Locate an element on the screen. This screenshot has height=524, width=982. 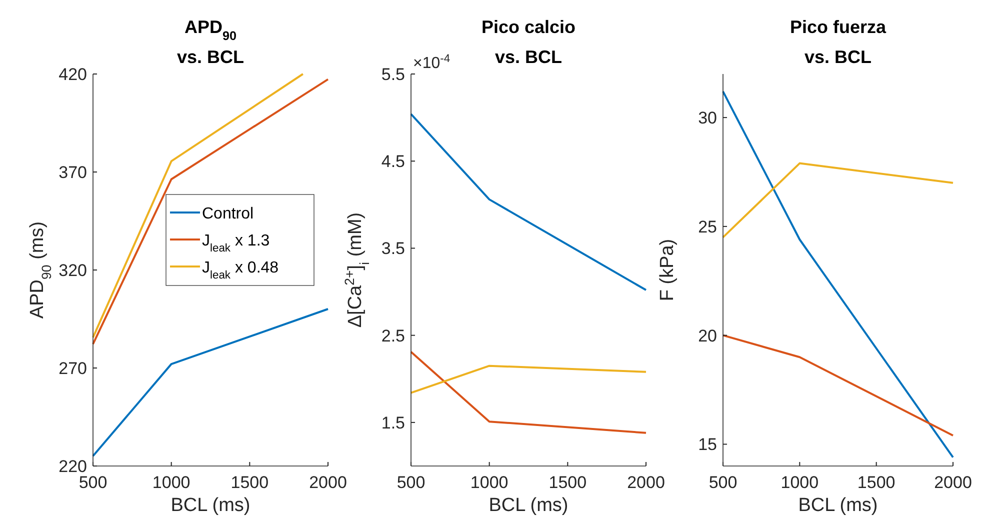
y-tick-label: 2.5 is located at coordinates (393, 336).